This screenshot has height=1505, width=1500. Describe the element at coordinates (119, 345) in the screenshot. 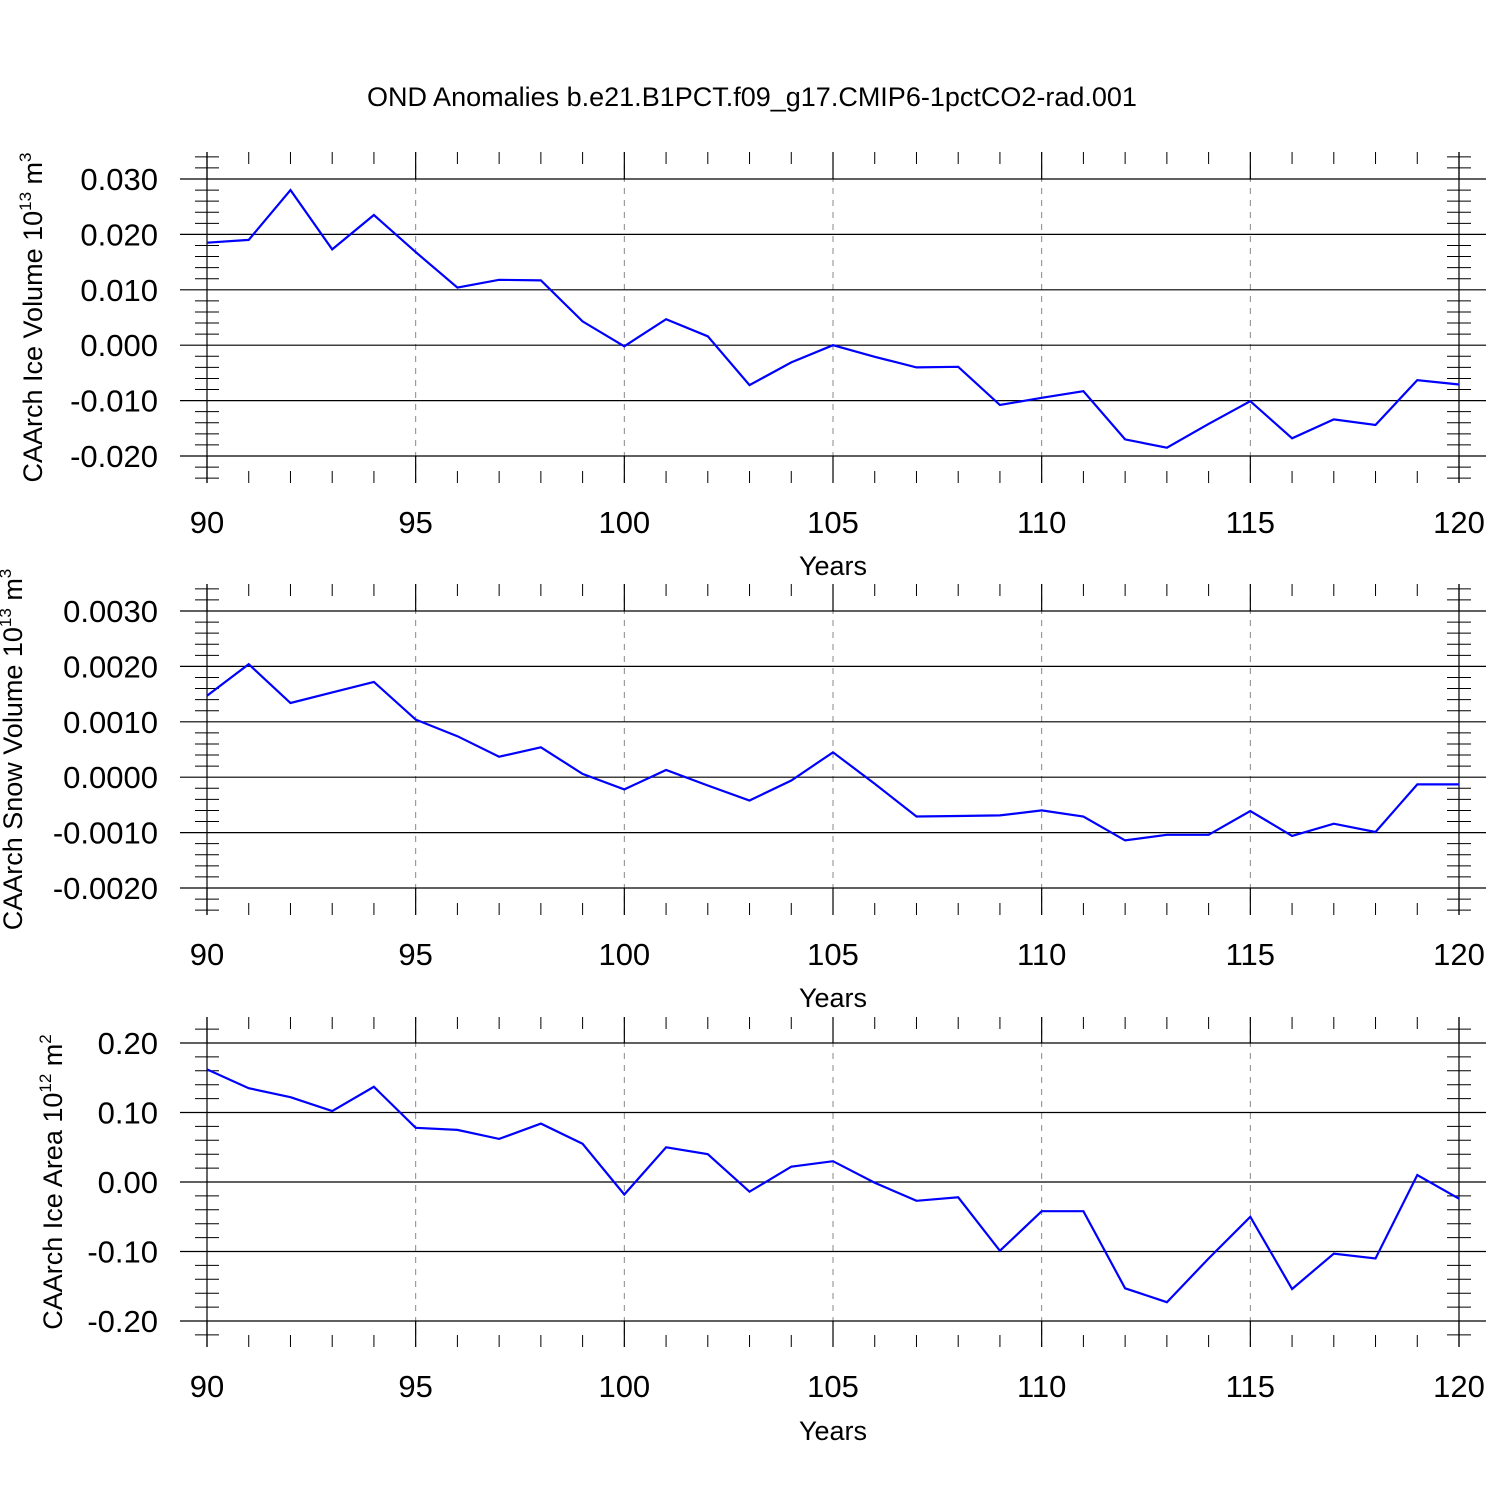

I see `y-tick-label: 0.000` at that location.